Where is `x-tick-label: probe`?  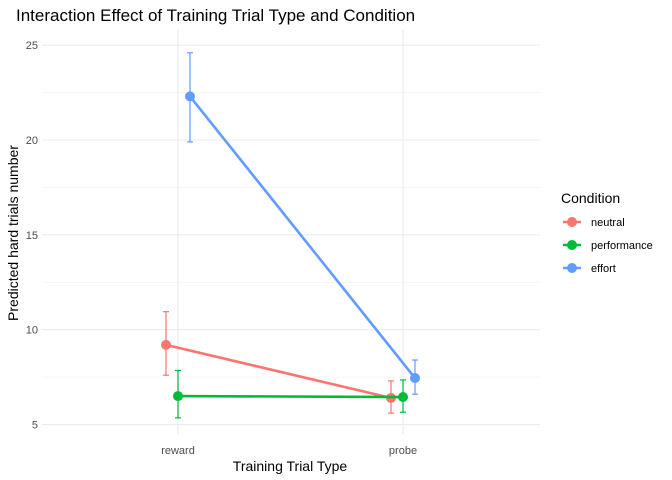
x-tick-label: probe is located at coordinates (403, 451).